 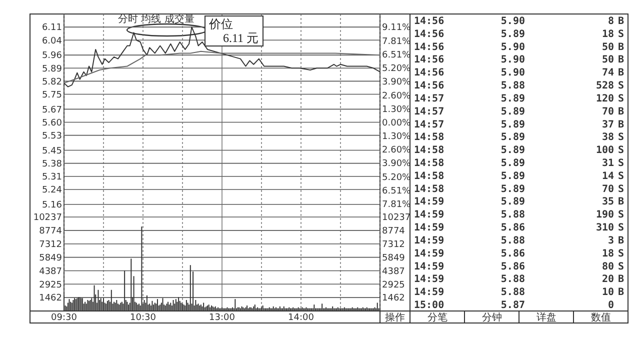 I want to click on y-tick-label: 8774, so click(x=50, y=231).